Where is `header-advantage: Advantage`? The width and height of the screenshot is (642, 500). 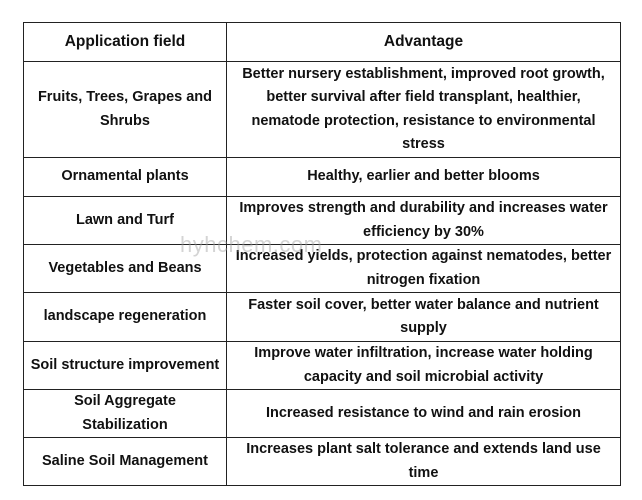
header-advantage: Advantage is located at coordinates (423, 42).